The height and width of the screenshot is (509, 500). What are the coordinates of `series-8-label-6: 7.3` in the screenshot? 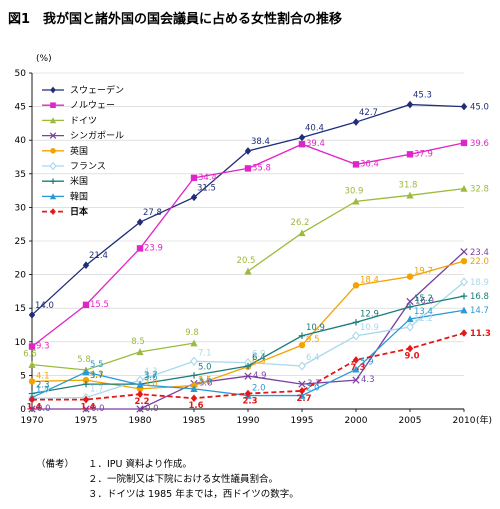 It's located at (357, 368).